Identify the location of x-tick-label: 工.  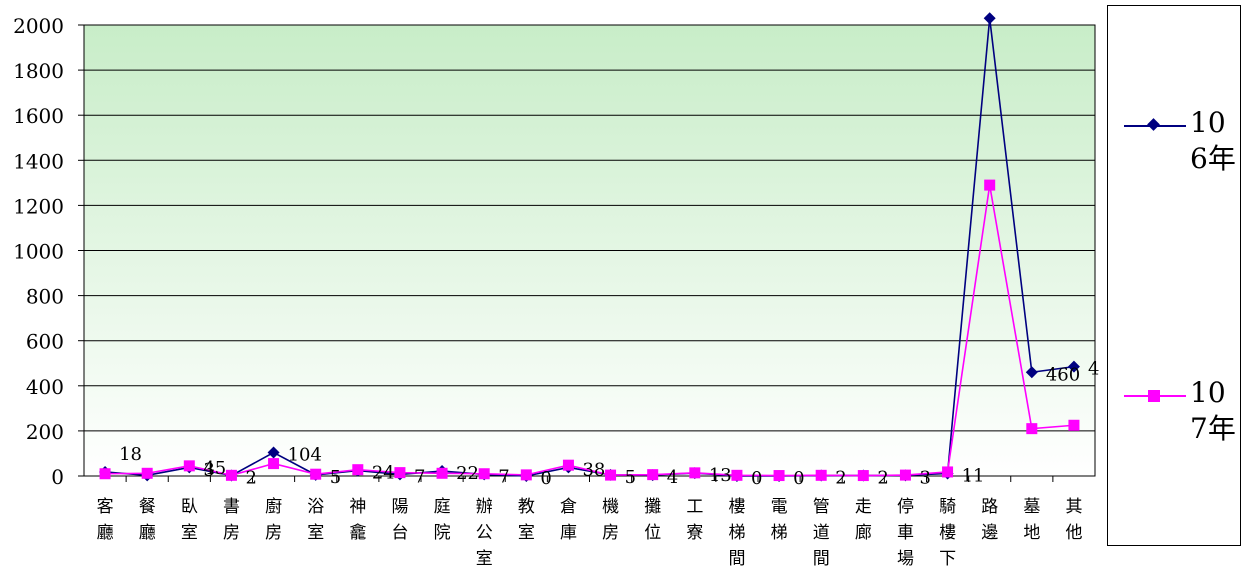
(694, 507).